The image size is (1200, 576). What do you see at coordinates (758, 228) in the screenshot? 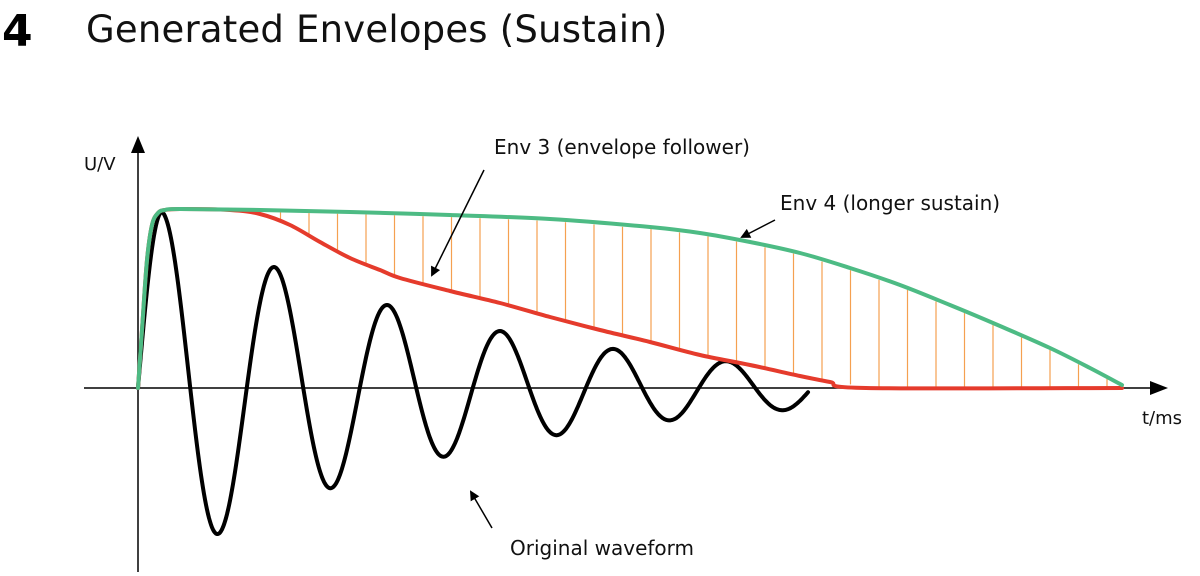
I see `env4-pointer-arrow-icon` at bounding box center [758, 228].